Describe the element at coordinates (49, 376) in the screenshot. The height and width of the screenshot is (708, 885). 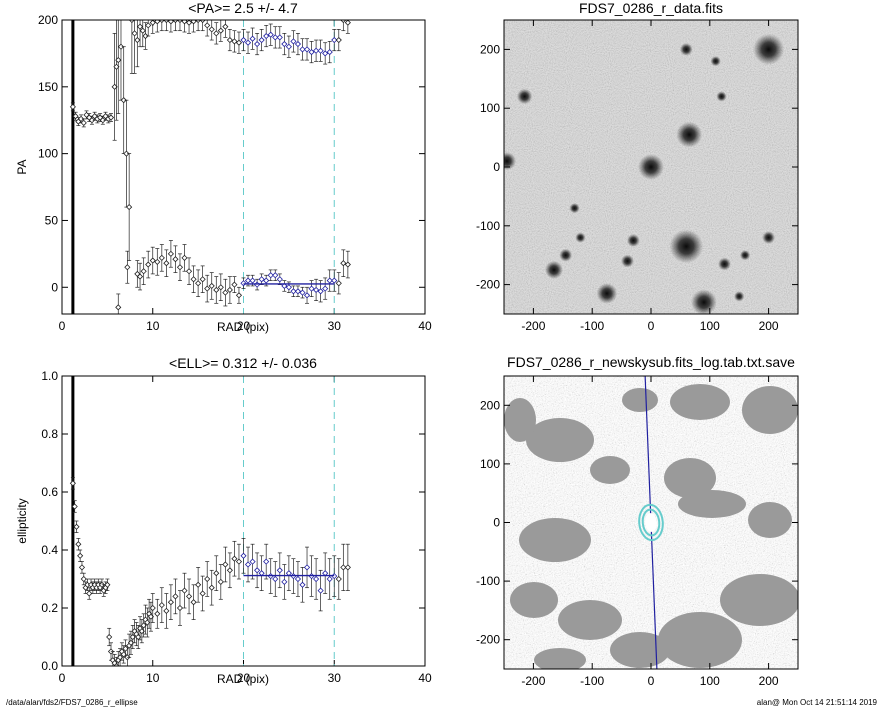
I see `ell-ytick-label: 1.0` at that location.